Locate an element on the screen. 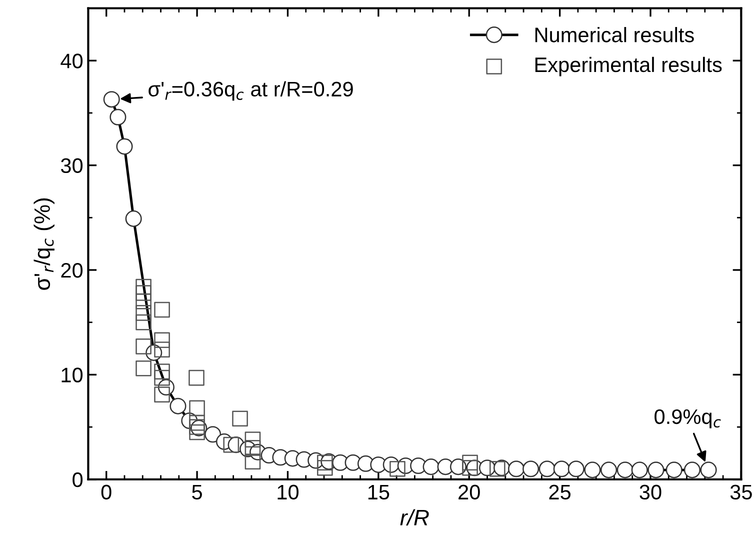 The image size is (754, 551). x-tick-label: 0 is located at coordinates (106, 492).